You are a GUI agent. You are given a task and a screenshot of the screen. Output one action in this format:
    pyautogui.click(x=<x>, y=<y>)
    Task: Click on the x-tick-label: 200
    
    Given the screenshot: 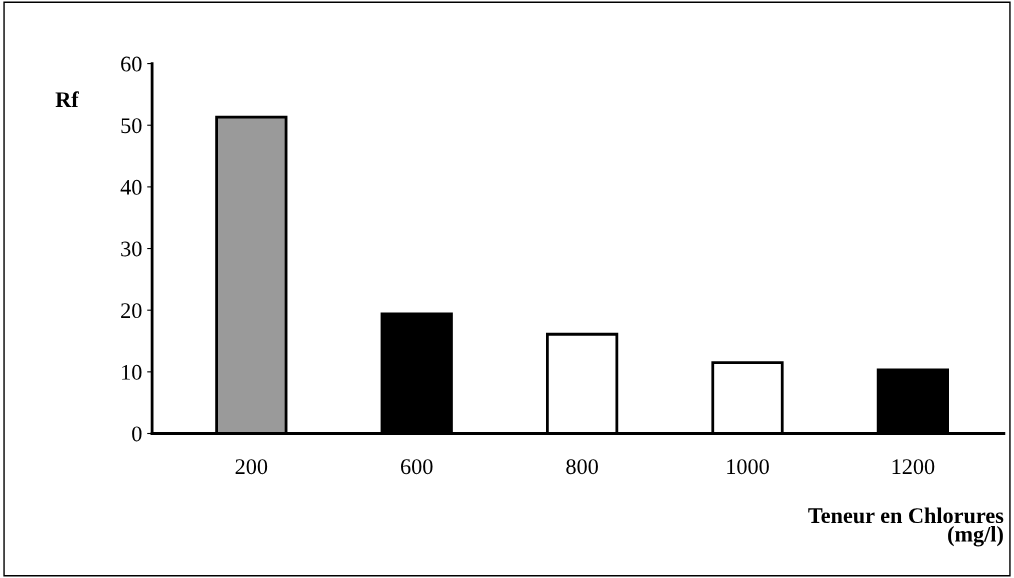 What is the action you would take?
    pyautogui.click(x=251, y=467)
    